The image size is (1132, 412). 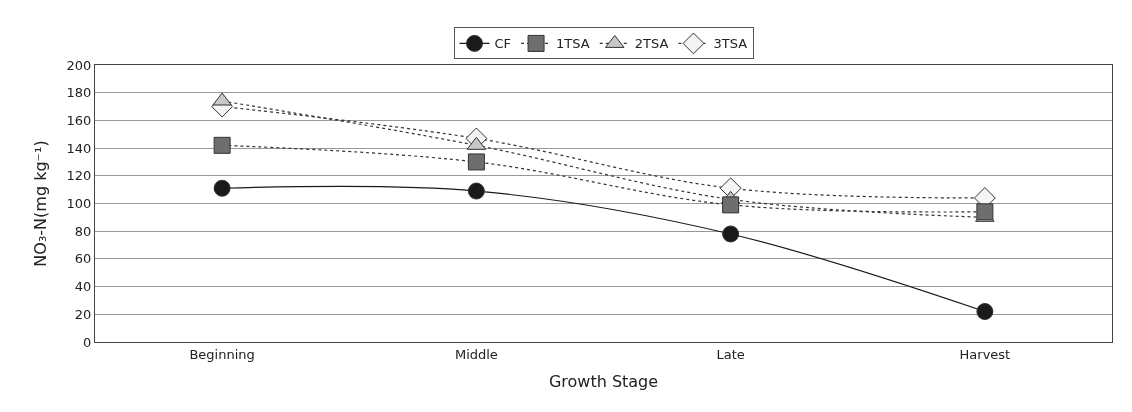 What do you see at coordinates (573, 44) in the screenshot?
I see `legend-label: 1TSA` at bounding box center [573, 44].